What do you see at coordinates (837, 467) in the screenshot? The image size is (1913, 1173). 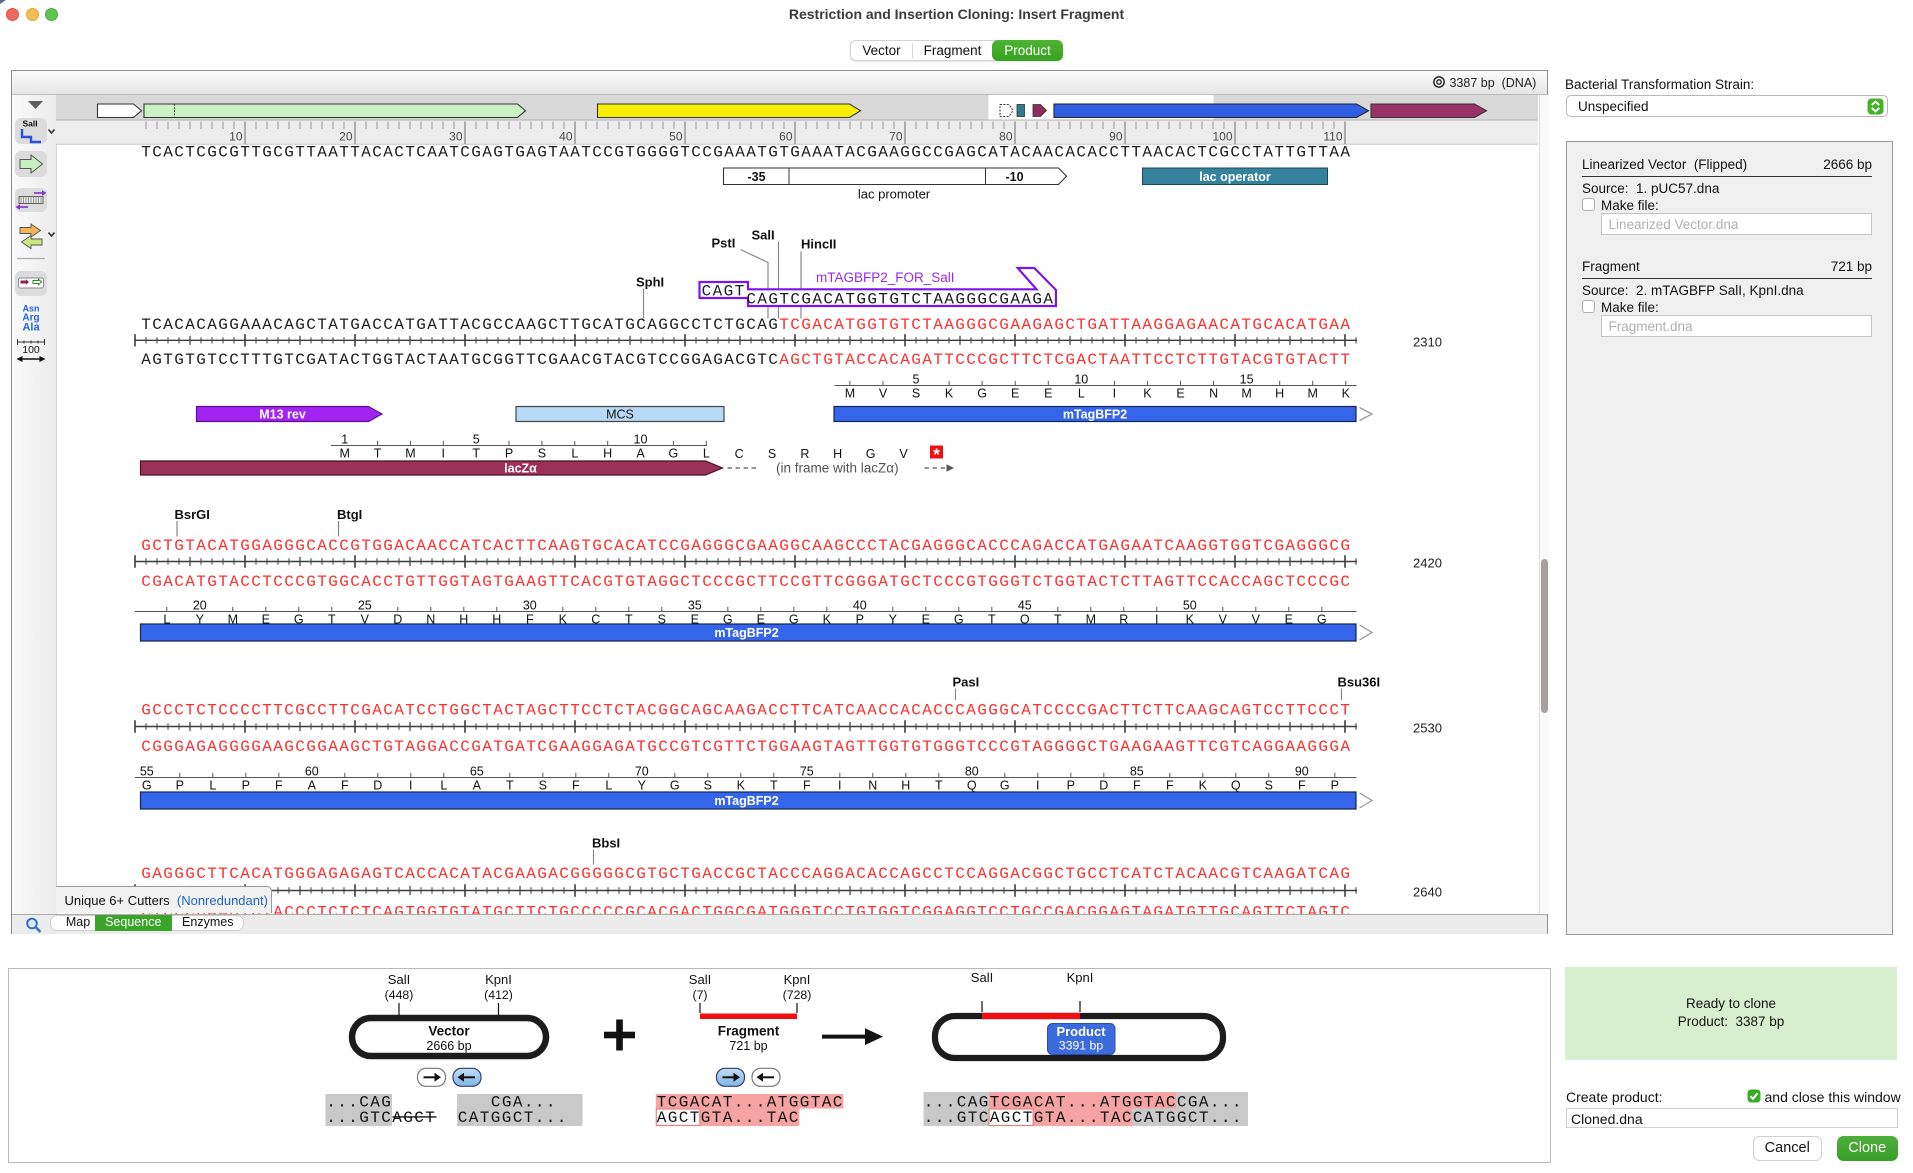 I see `svg-text: (in frame with lacZα)` at bounding box center [837, 467].